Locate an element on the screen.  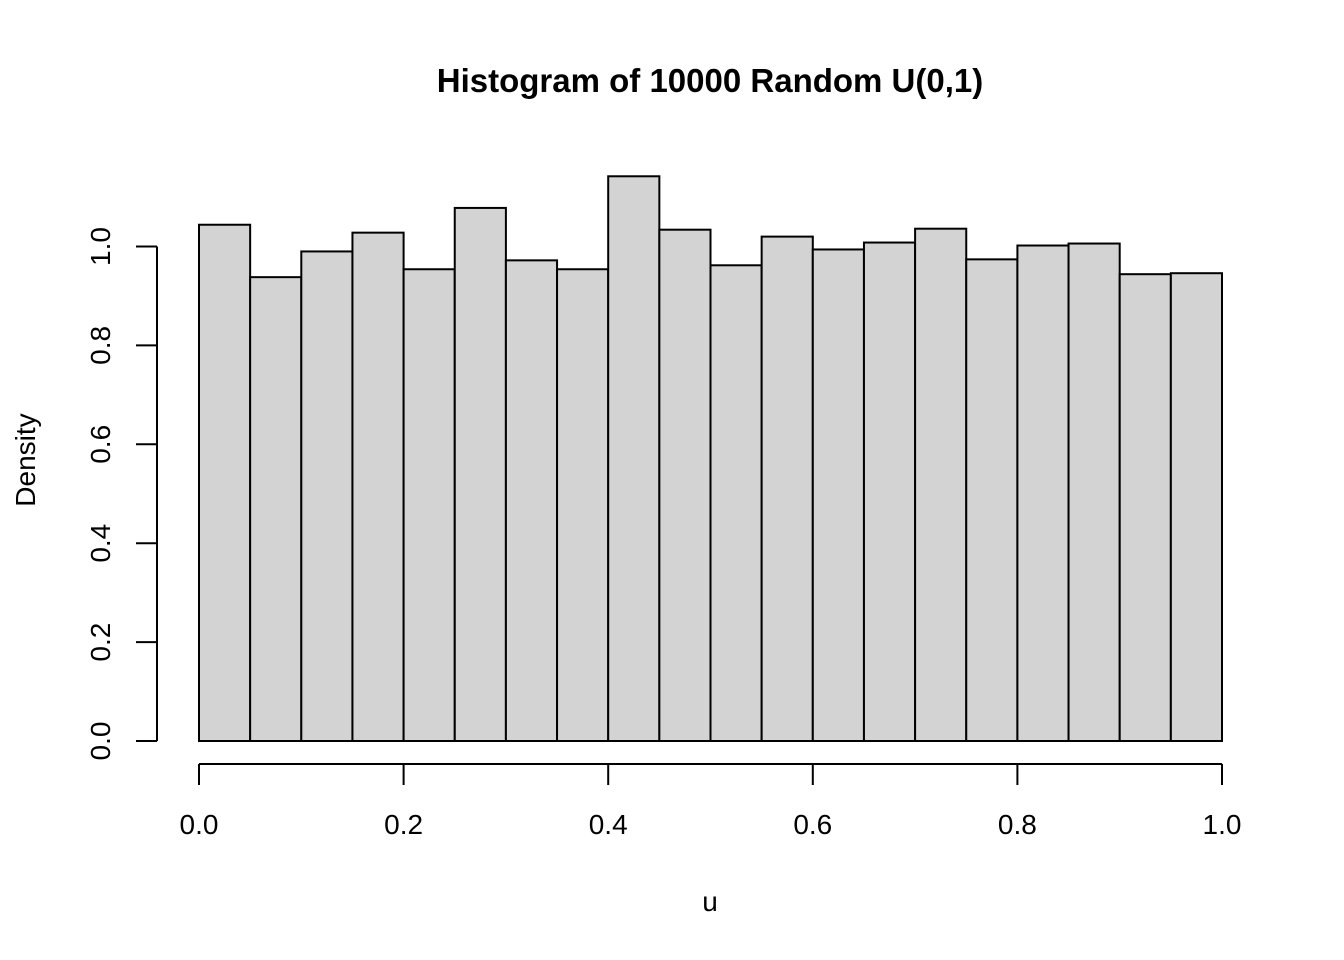
x-axis: 0.0 0.2 0.4 0.6 0.8 1.0 is located at coordinates (711, 801).